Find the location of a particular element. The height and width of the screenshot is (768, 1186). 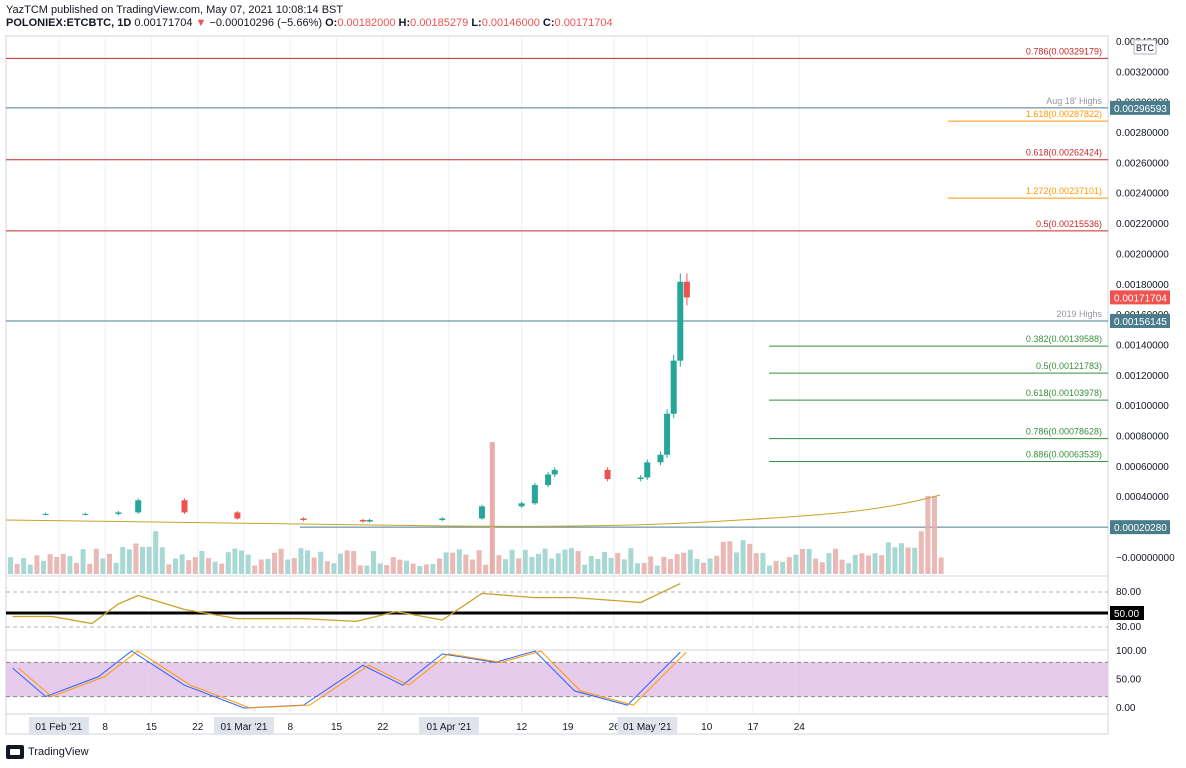

y-tick-11: 0.00120000 is located at coordinates (1142, 376).